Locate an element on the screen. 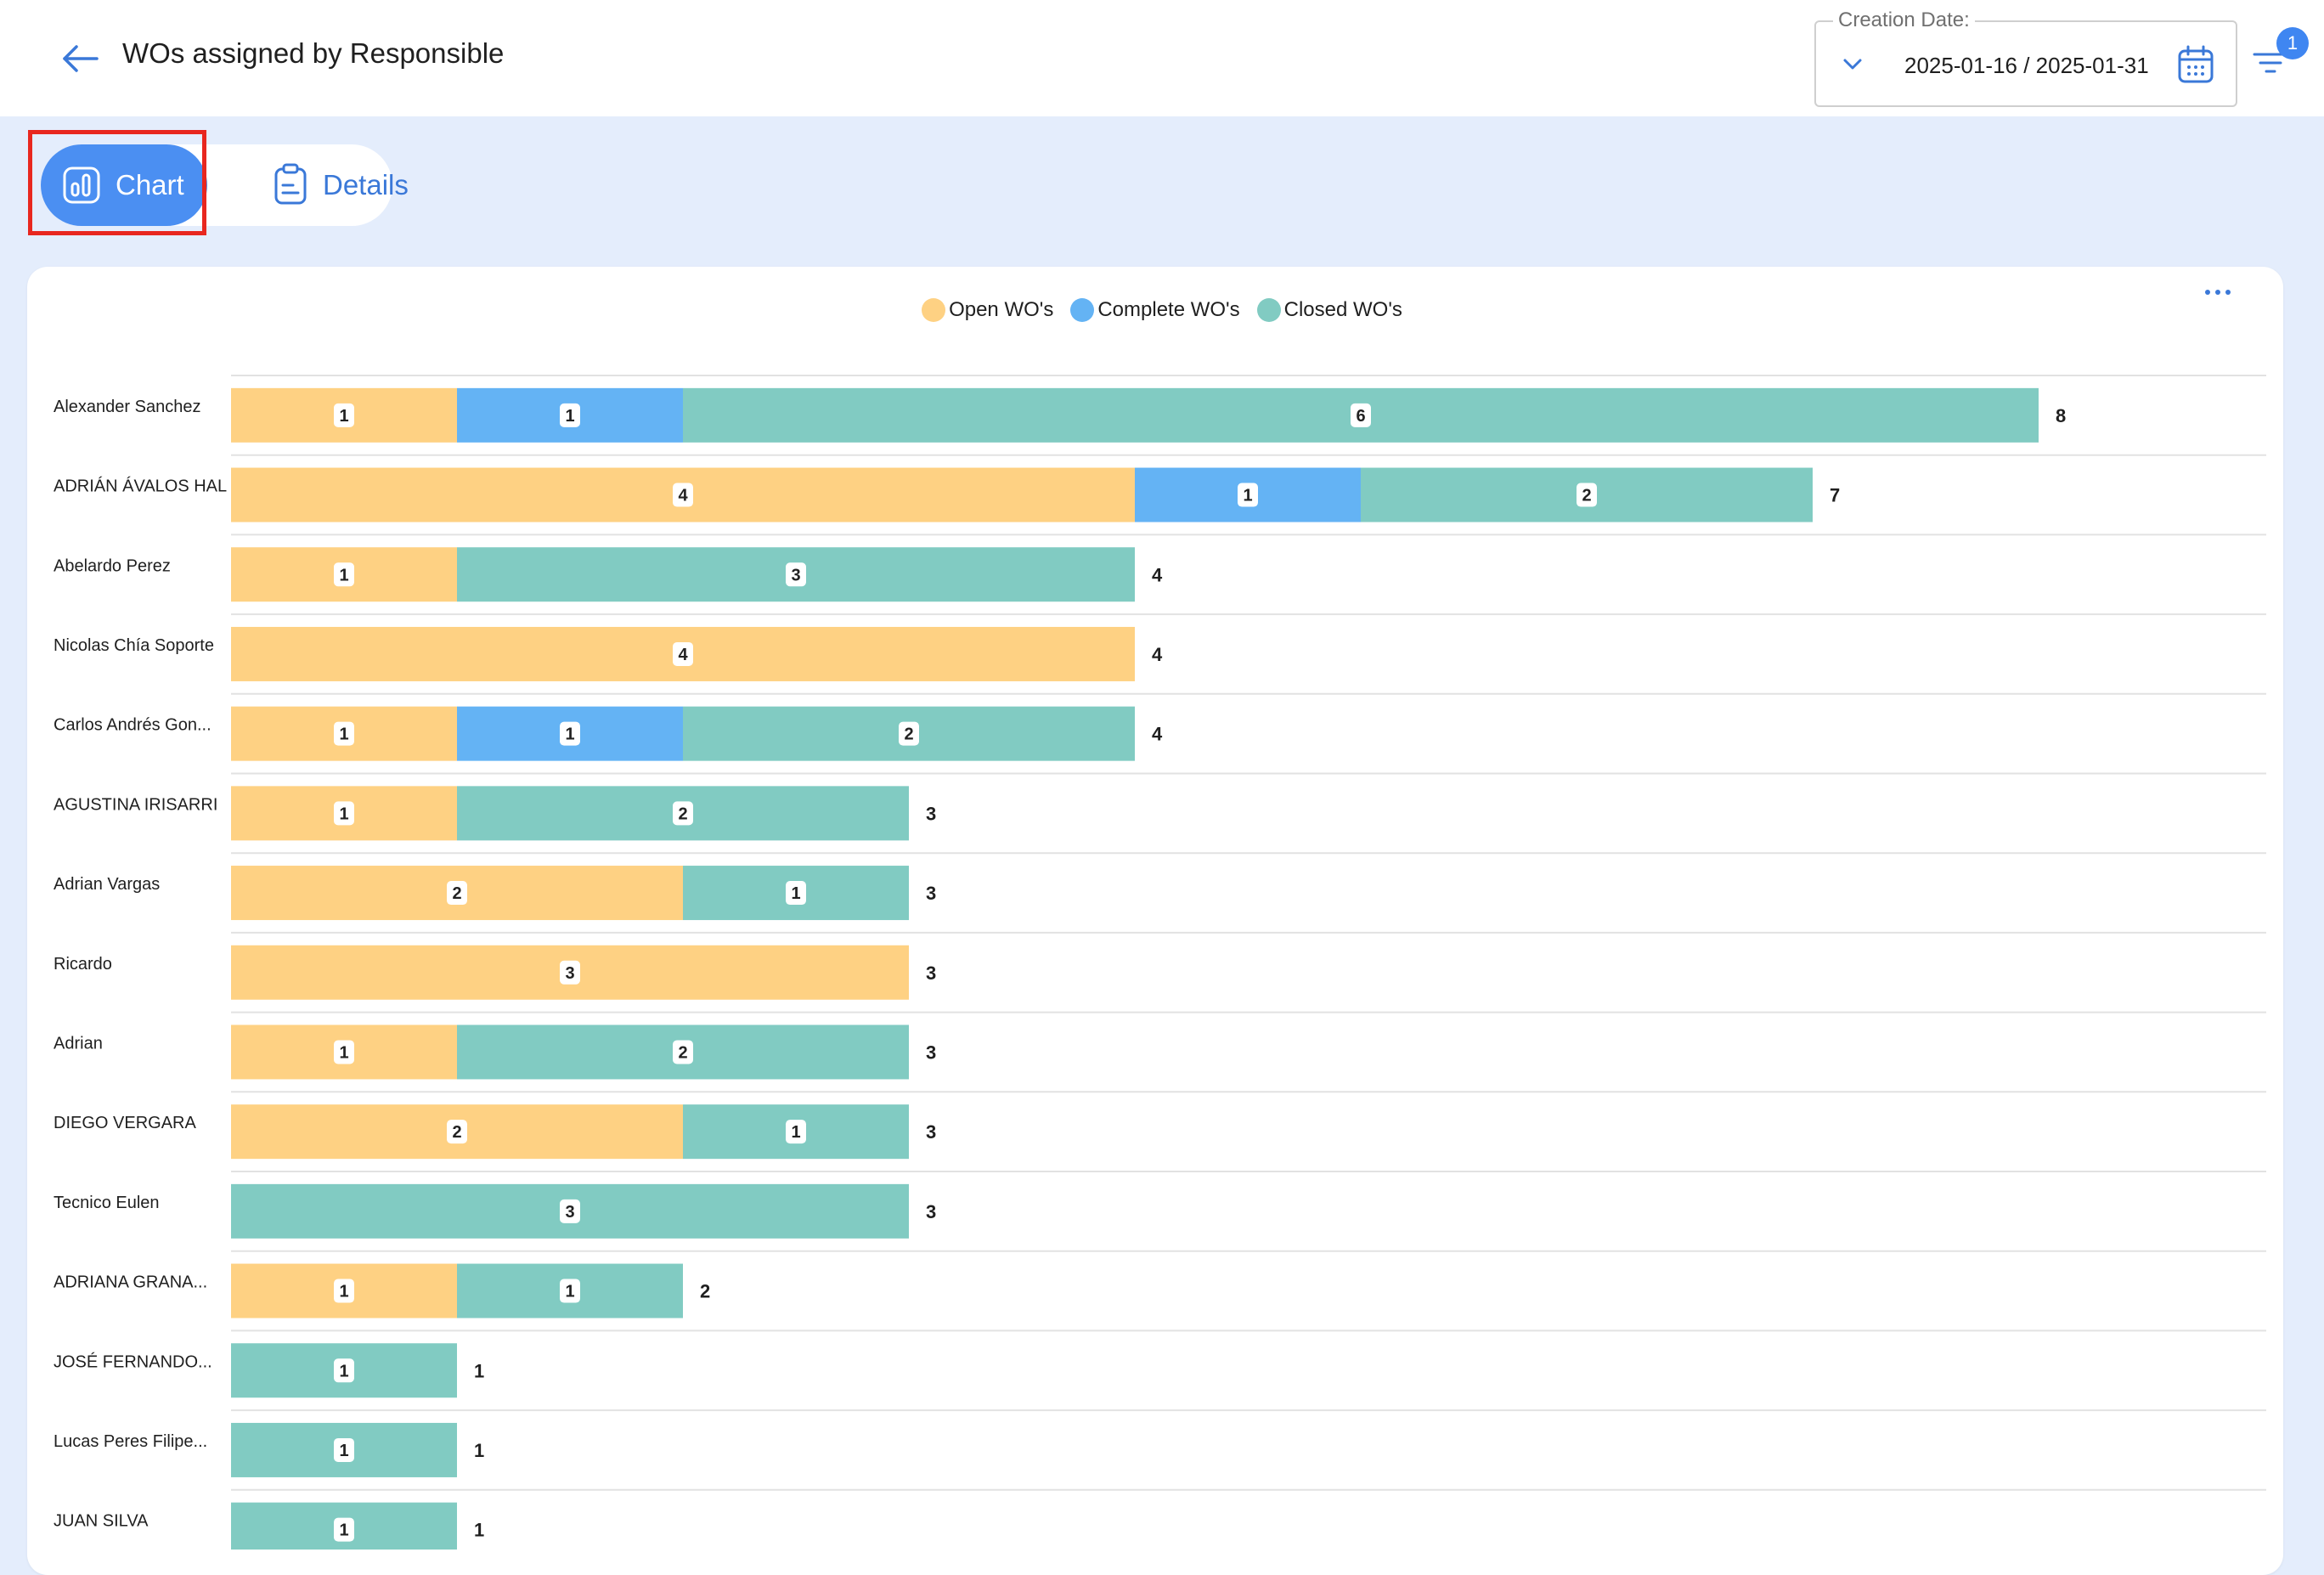 The height and width of the screenshot is (1575, 2324). calendar-icon is located at coordinates (2196, 64).